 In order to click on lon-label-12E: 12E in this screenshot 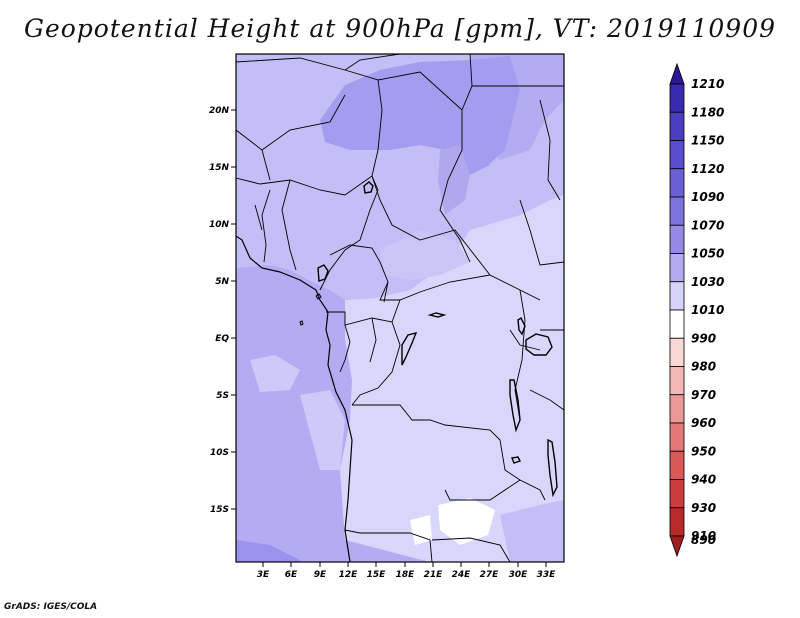, I will do `click(349, 575)`.